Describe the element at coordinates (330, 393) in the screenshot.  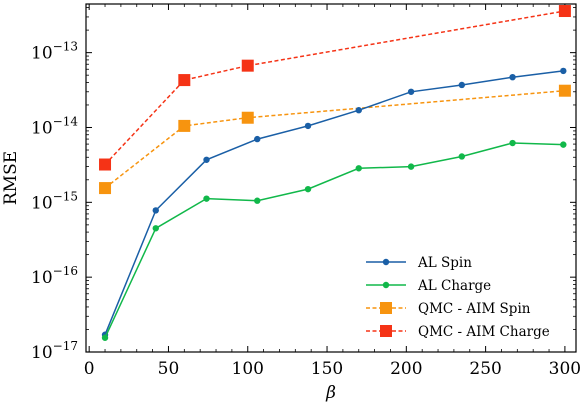
I see `x-axis-label: β` at that location.